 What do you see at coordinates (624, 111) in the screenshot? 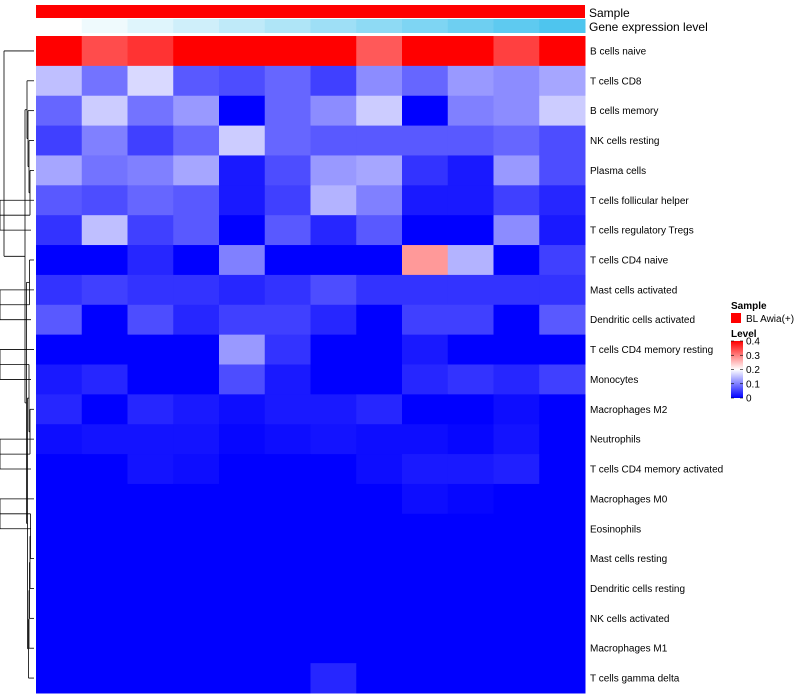
I see `row-label: B cells memory` at bounding box center [624, 111].